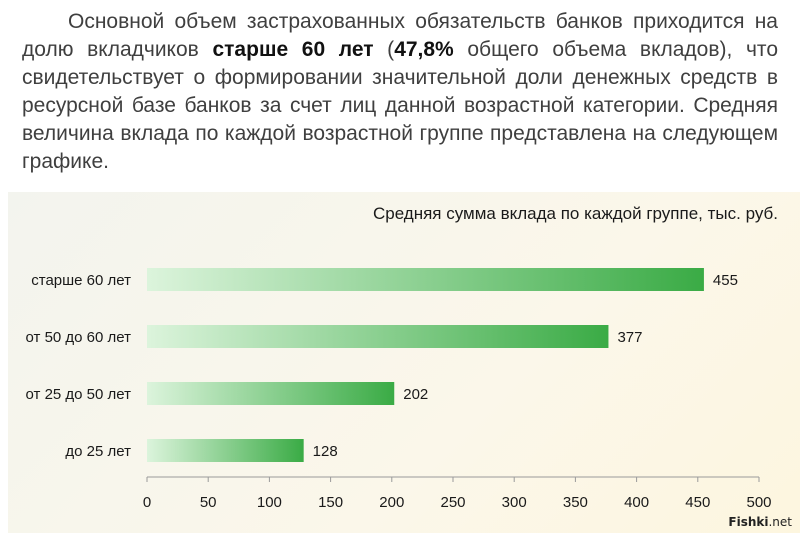 The width and height of the screenshot is (800, 533). What do you see at coordinates (424, 49) in the screenshot?
I see `intro-highlight-percent: 47,8%` at bounding box center [424, 49].